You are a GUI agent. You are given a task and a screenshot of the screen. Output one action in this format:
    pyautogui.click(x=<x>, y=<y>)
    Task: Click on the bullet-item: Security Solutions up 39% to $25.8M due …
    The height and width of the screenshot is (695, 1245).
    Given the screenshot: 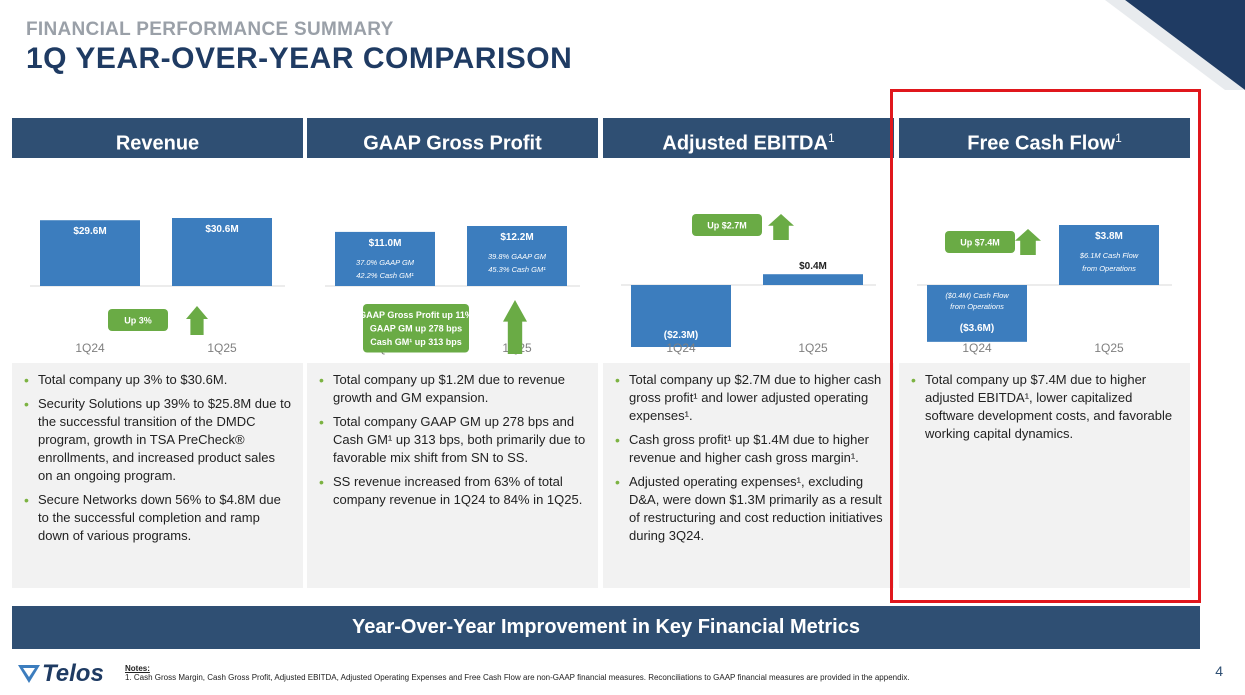 What is the action you would take?
    pyautogui.click(x=158, y=440)
    